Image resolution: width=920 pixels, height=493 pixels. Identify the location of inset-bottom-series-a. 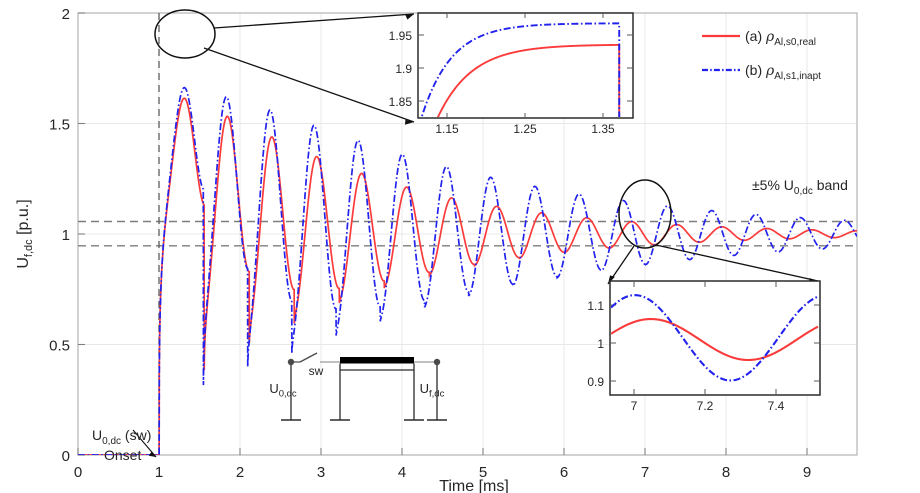
(715, 339).